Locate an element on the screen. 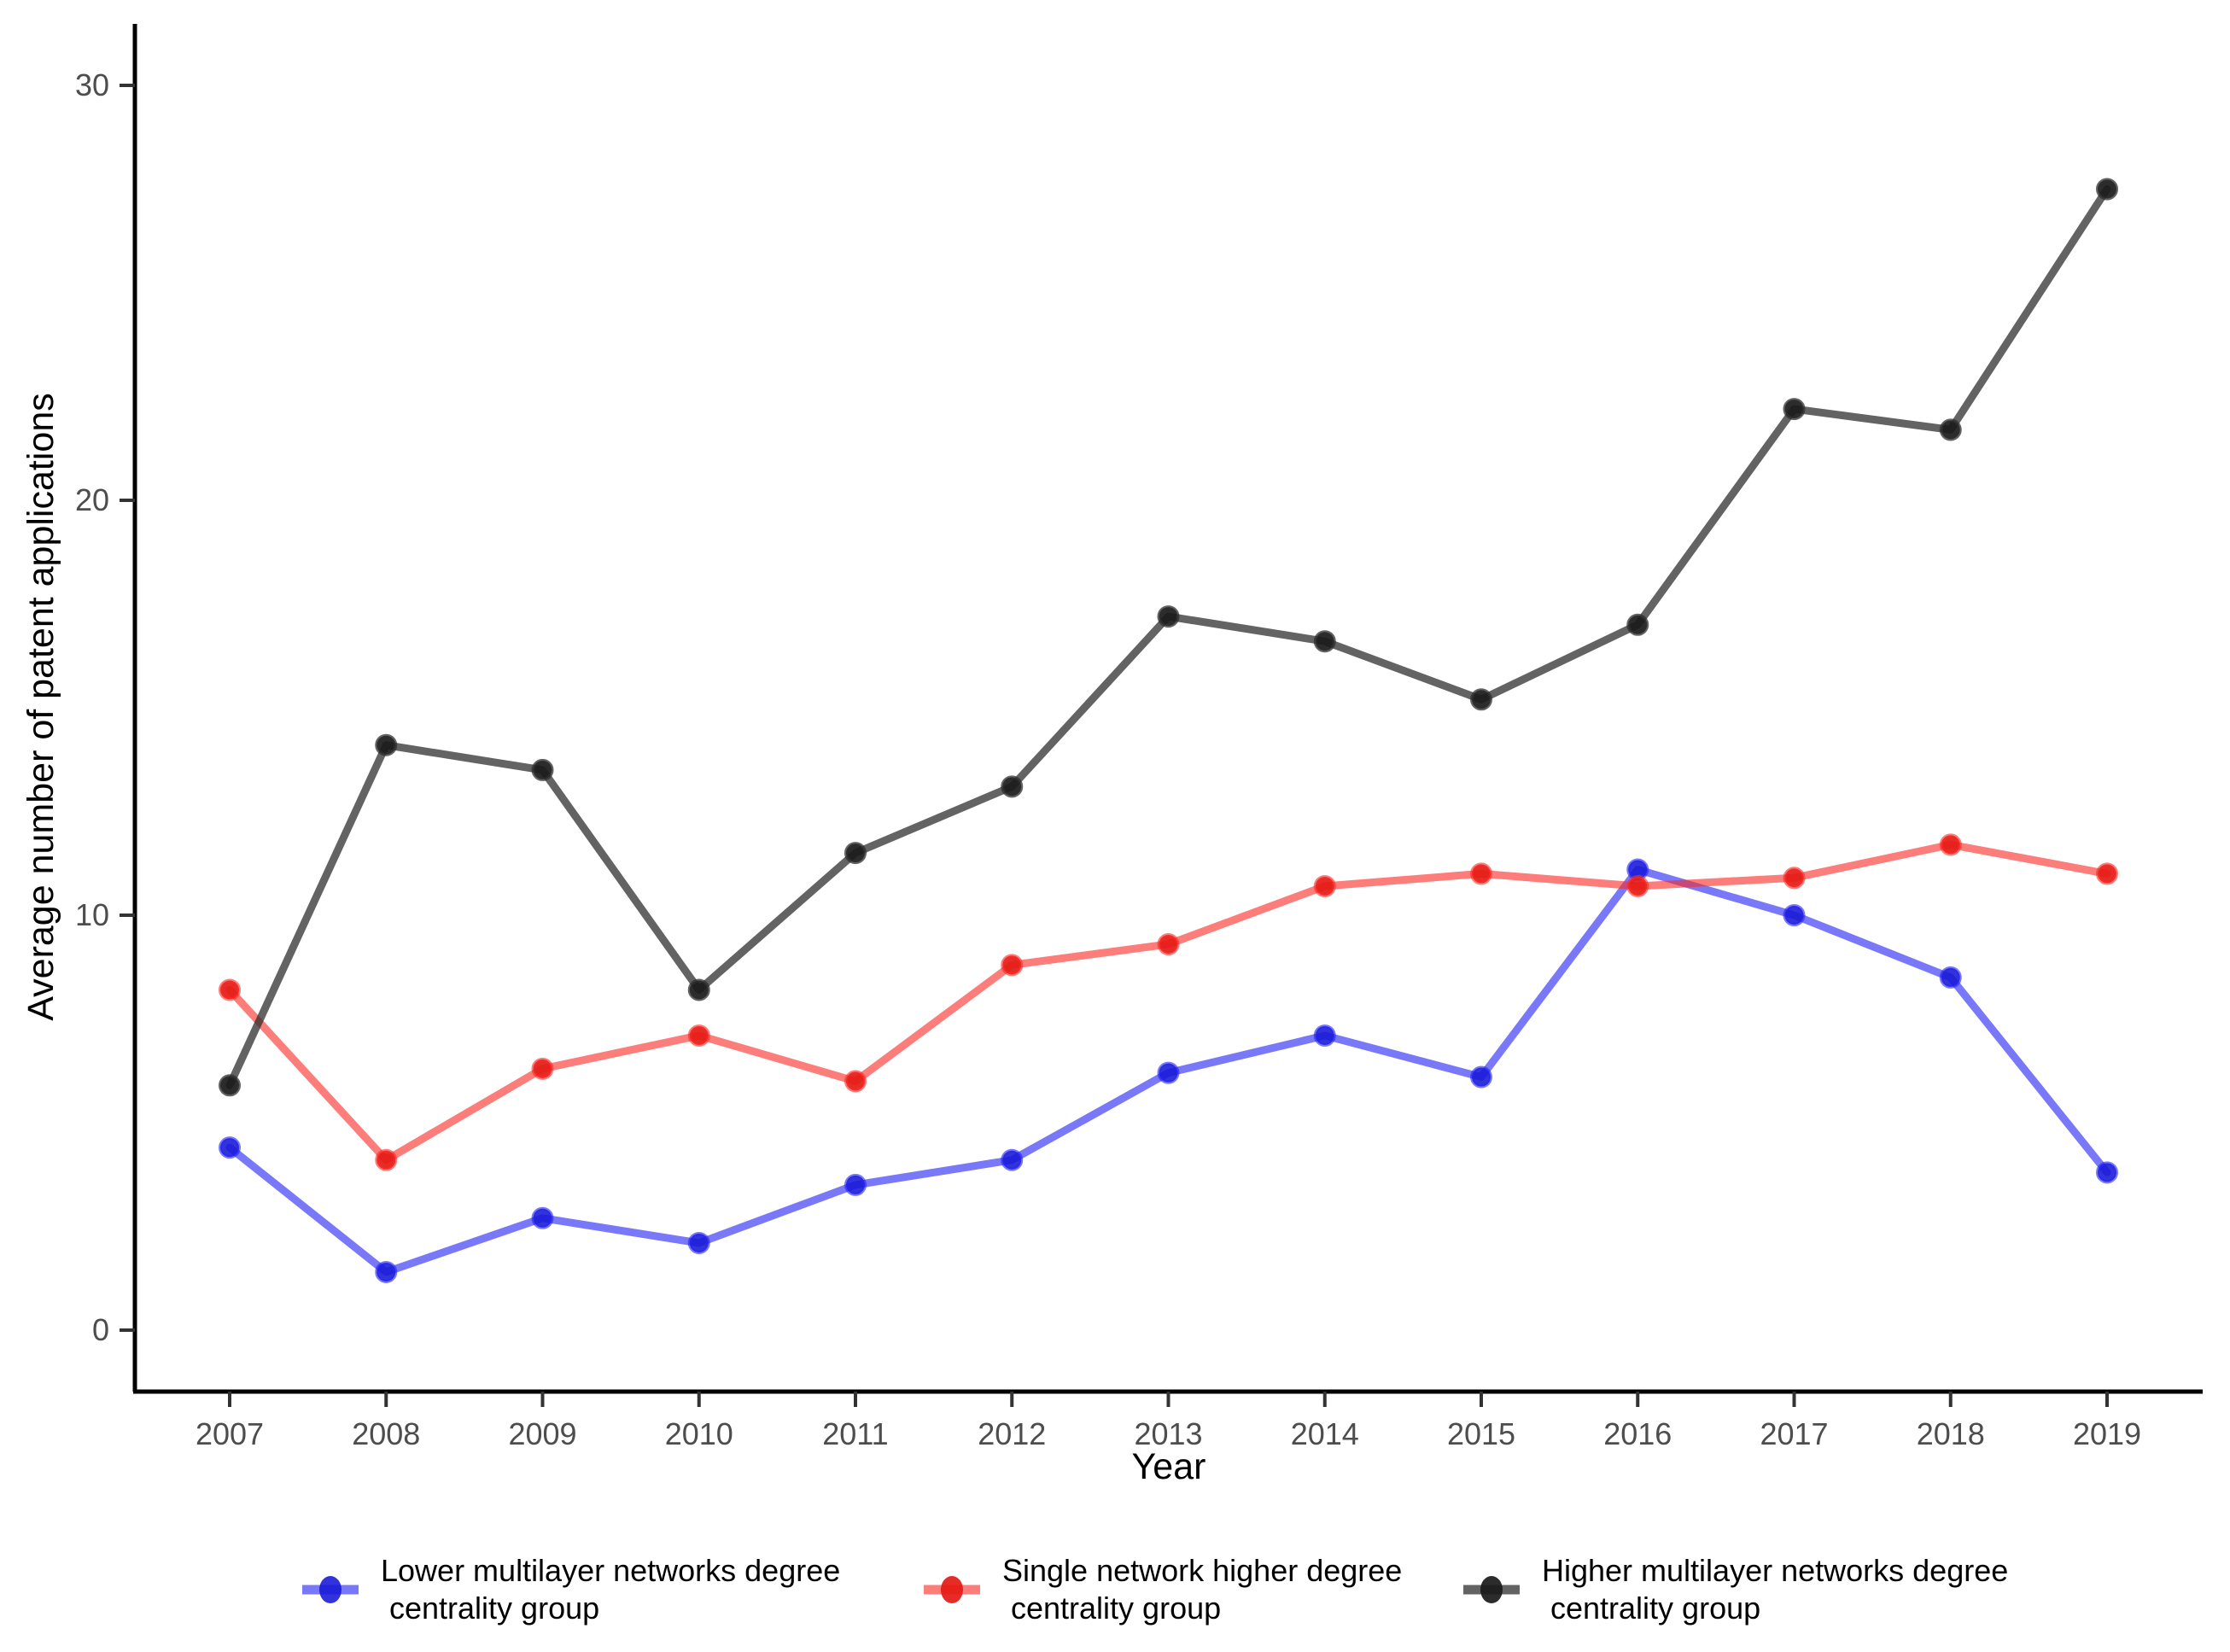  series-2-point-2010 is located at coordinates (698, 989).